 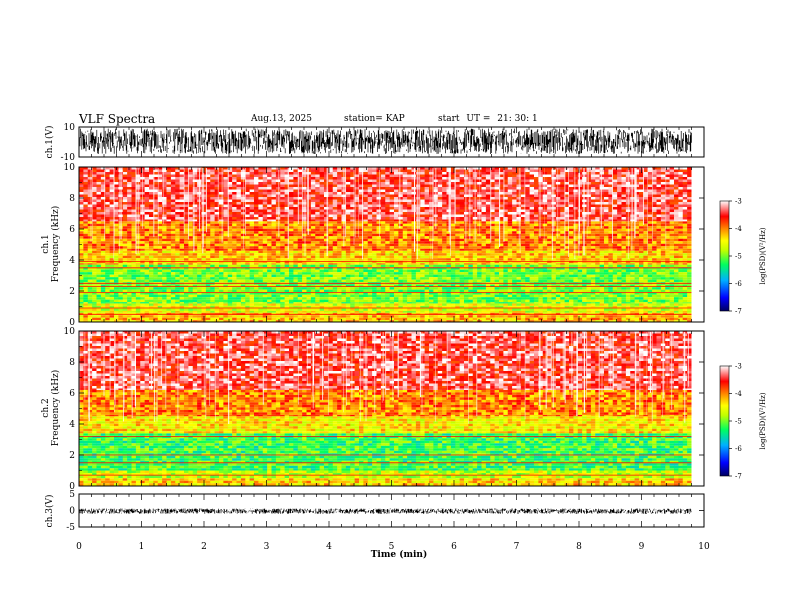 I want to click on ch3-waveform-trace, so click(x=385, y=511).